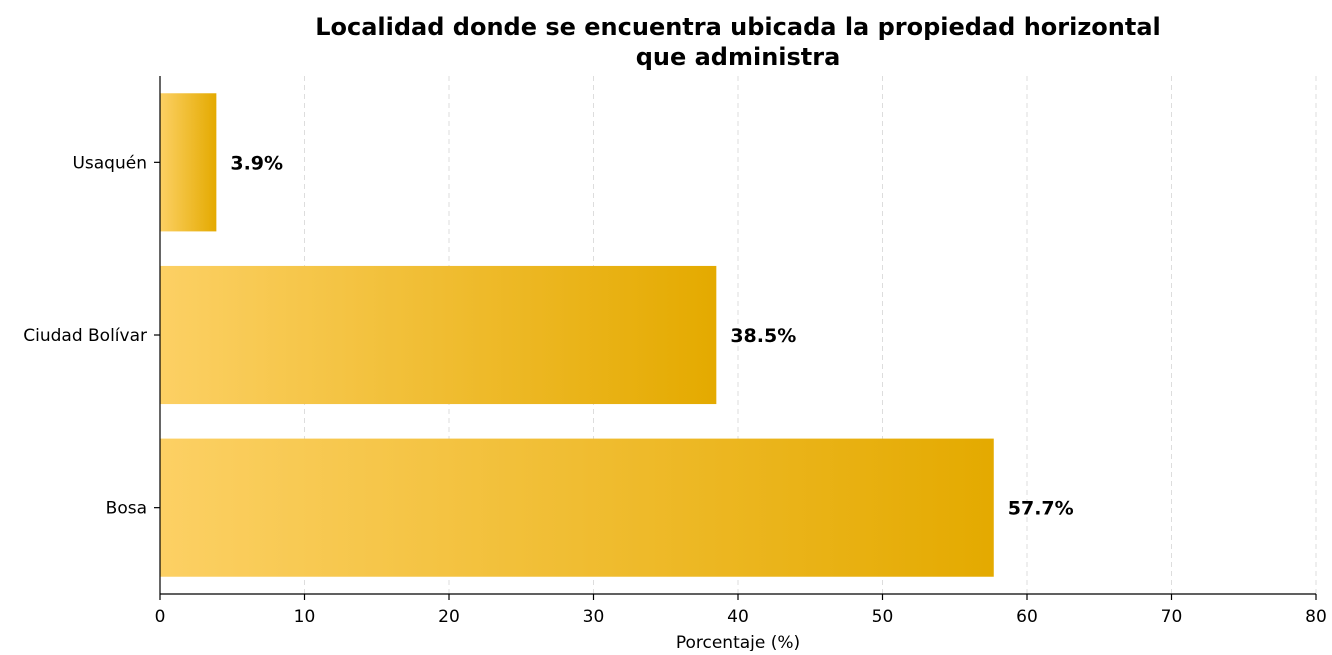 The width and height of the screenshot is (1332, 655). I want to click on x-axis-label: Porcentaje (%), so click(738, 642).